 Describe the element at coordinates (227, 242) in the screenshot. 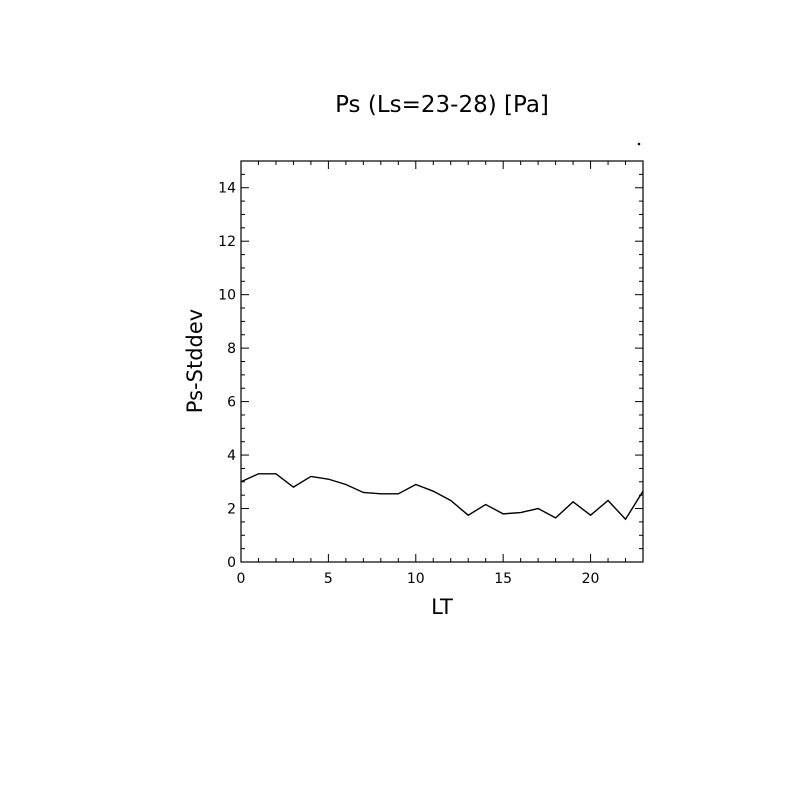

I see `y-tick-label: 12` at that location.